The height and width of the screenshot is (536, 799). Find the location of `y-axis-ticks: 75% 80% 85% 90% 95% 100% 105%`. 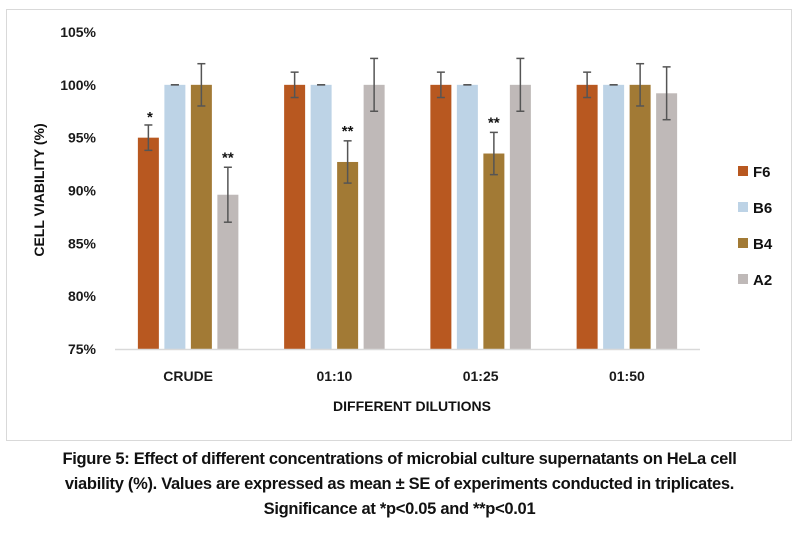

y-axis-ticks: 75% 80% 85% 90% 95% 100% 105% is located at coordinates (78, 190).